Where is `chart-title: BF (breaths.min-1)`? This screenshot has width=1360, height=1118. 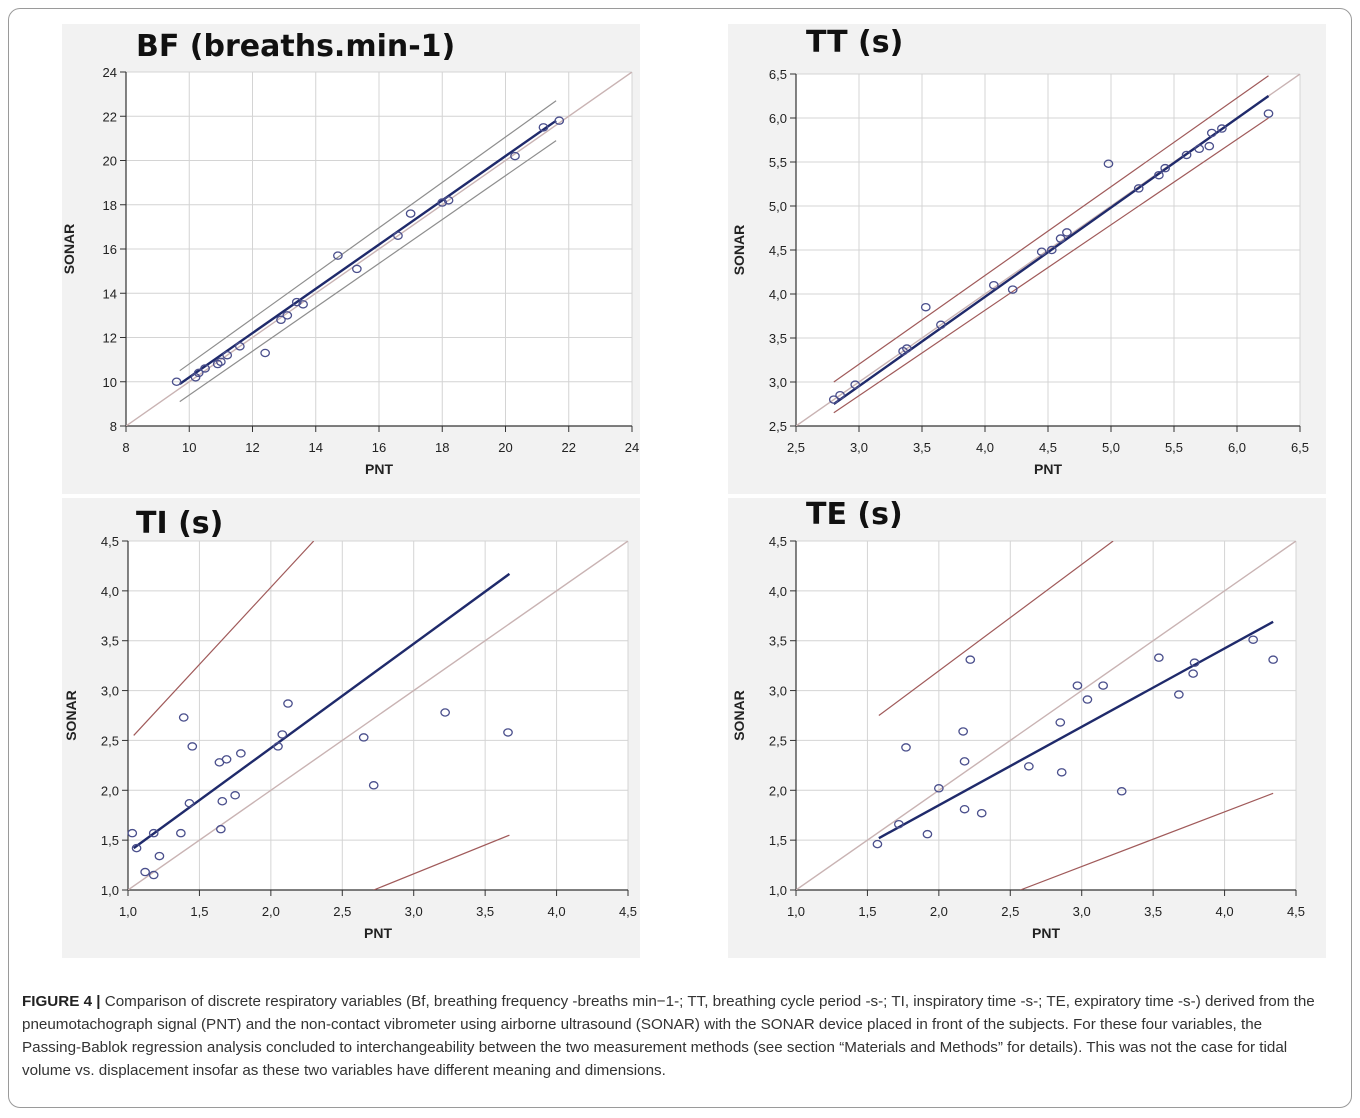 chart-title: BF (breaths.min-1) is located at coordinates (295, 46).